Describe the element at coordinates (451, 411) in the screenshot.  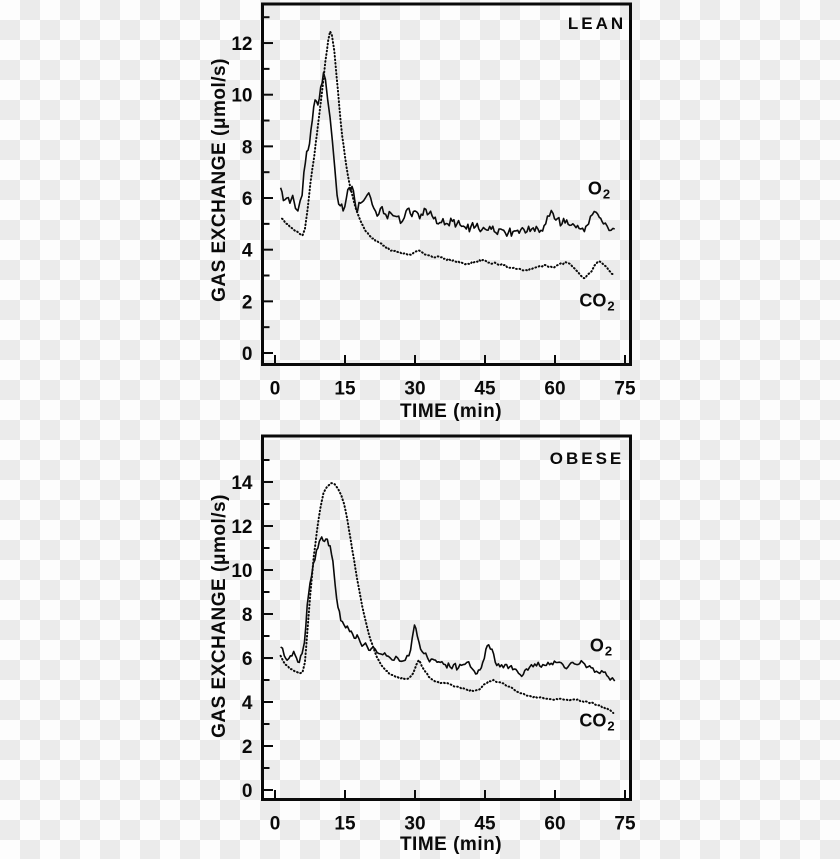
I see `x-axis-title-lean: TIME (min)` at that location.